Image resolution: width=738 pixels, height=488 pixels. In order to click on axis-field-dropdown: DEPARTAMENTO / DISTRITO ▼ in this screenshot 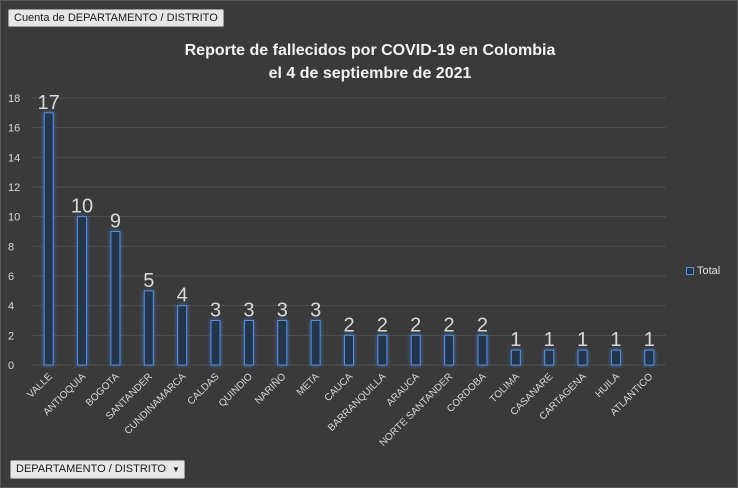, I will do `click(97, 469)`.